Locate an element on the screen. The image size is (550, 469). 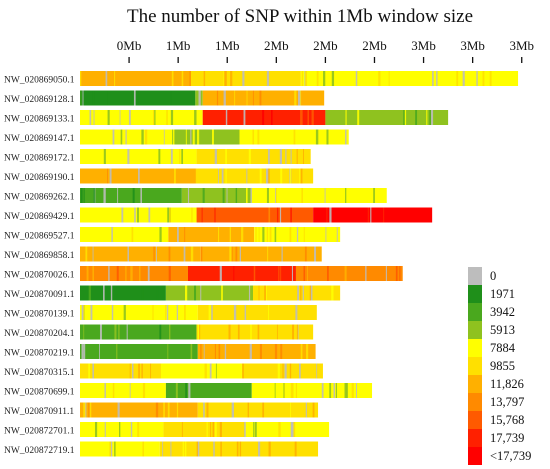
chromosome-row: NW_020869858.1 is located at coordinates (163, 254).